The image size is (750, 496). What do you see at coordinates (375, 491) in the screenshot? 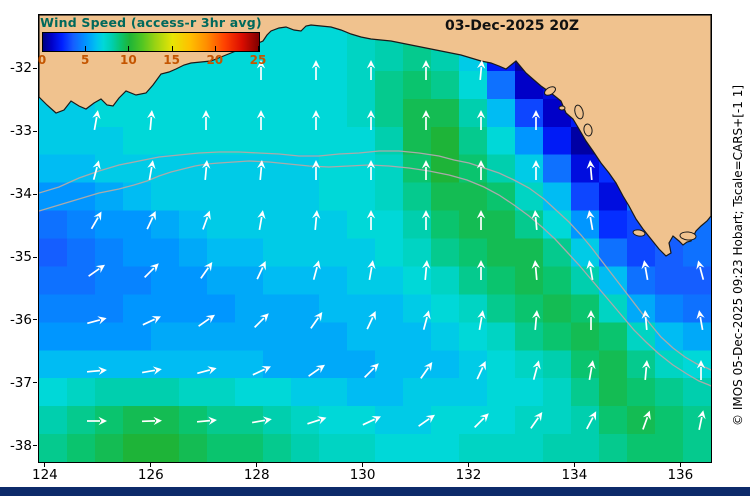
I see `footer-bar` at bounding box center [375, 491].